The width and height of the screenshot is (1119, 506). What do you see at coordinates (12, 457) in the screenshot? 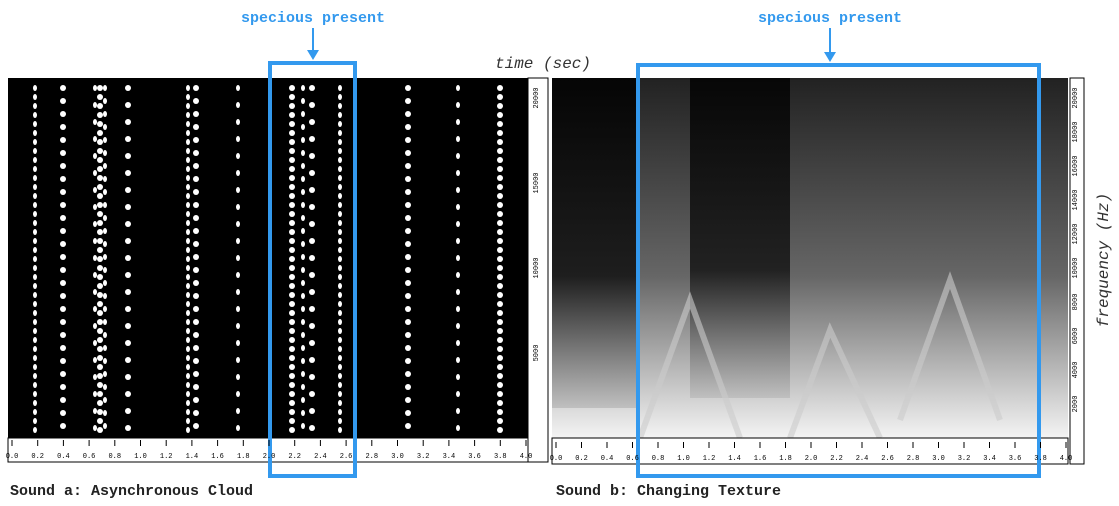
I see `x-tick-label: 0.0` at bounding box center [12, 457].